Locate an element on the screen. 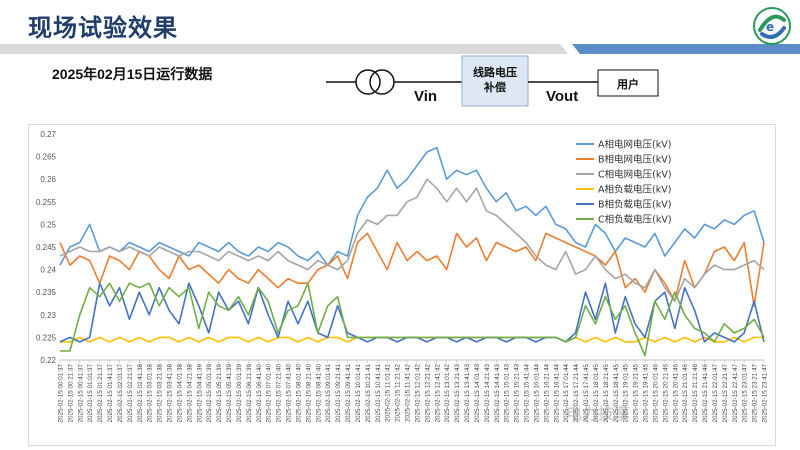 Image resolution: width=800 pixels, height=450 pixels. x-tick-label: 2025-02-15 13:21:43 is located at coordinates (457, 393).